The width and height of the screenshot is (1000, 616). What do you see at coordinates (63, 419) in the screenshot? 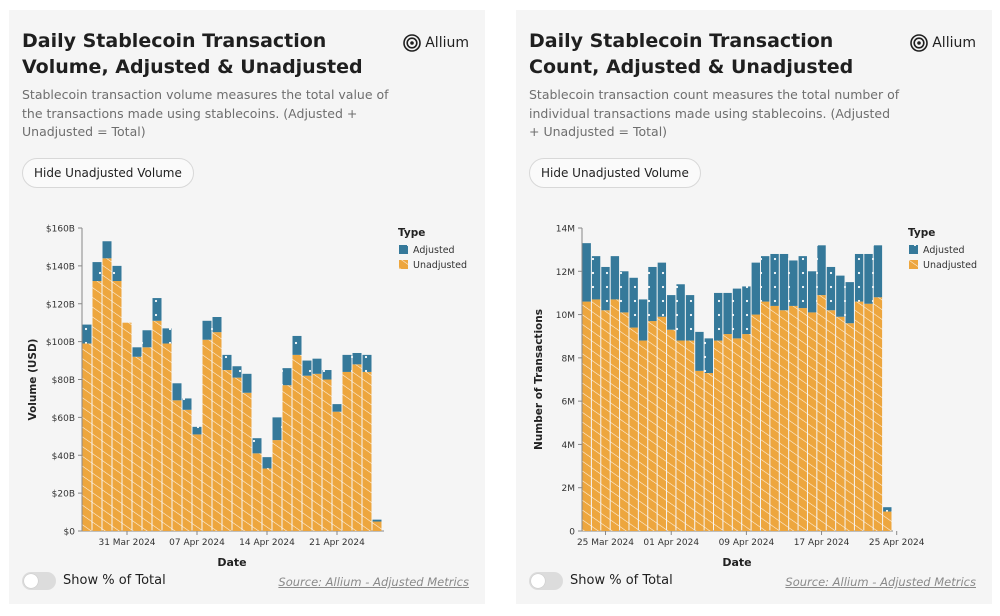
I see `y-tick-label: $60B` at bounding box center [63, 419].